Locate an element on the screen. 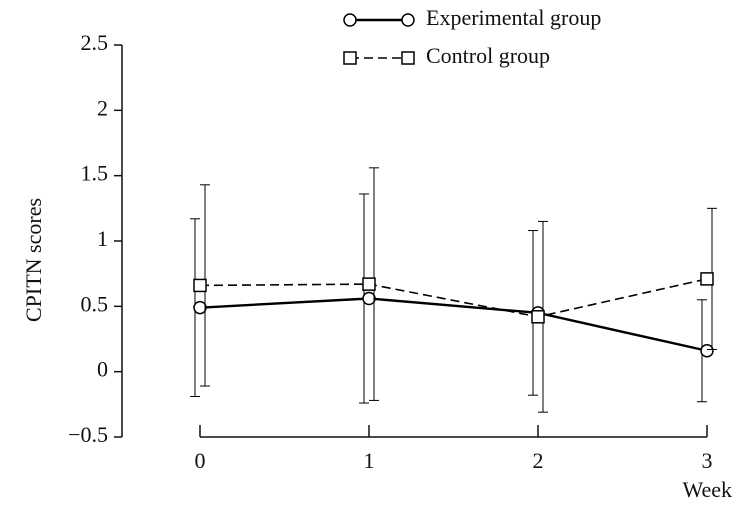  x-tick-label: 1 is located at coordinates (369, 460).